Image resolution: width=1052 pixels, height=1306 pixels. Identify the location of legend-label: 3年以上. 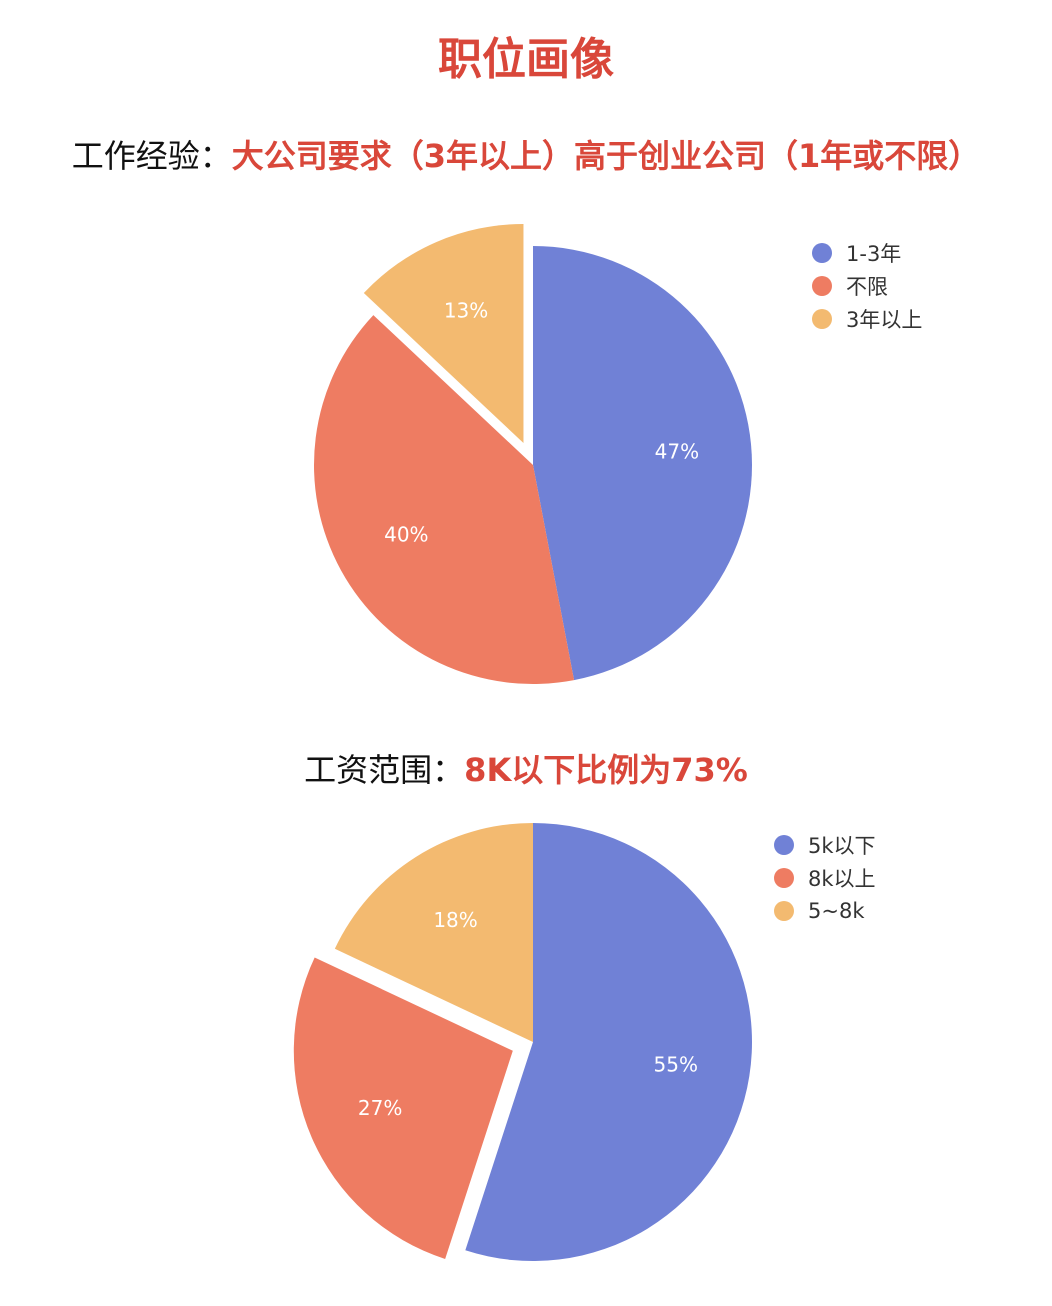
(884, 319).